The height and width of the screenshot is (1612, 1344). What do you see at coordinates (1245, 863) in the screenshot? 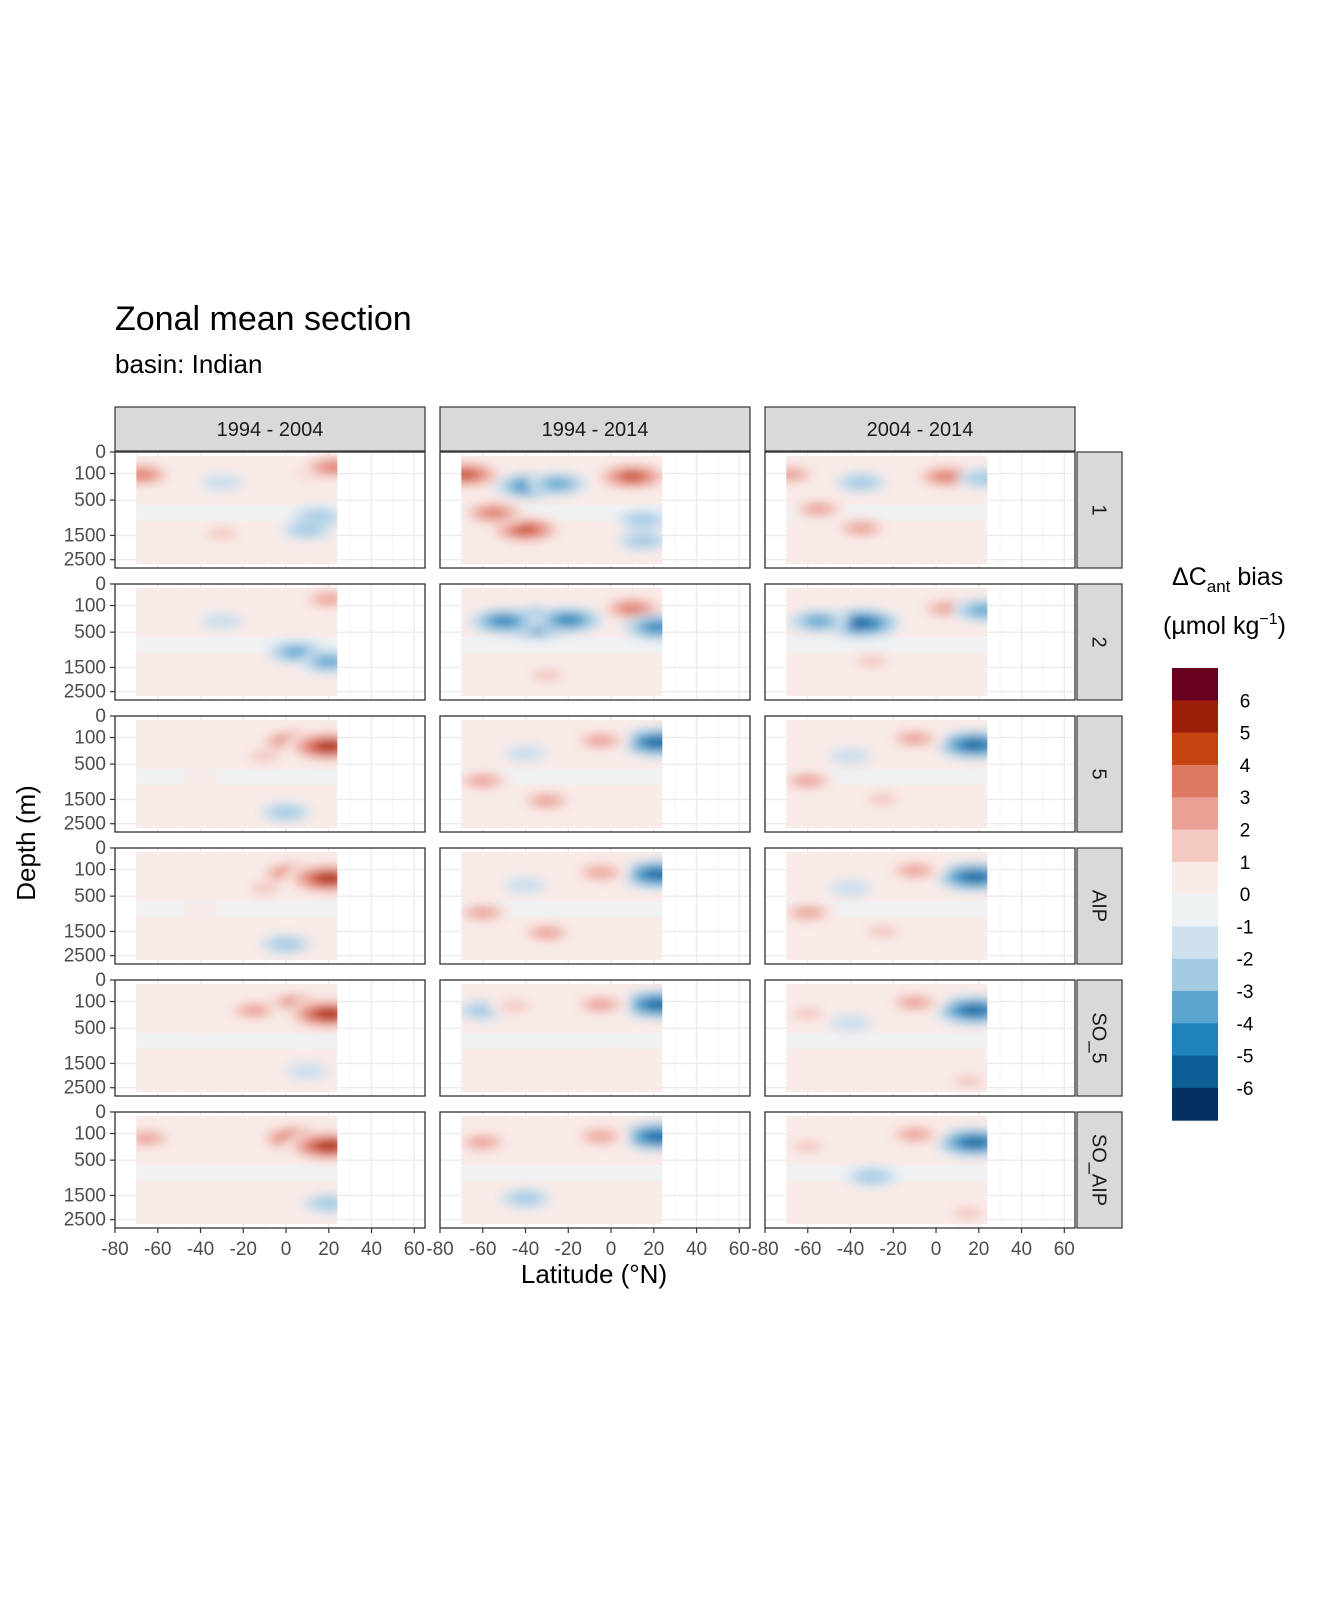
I see `legend-label: 1` at bounding box center [1245, 863].